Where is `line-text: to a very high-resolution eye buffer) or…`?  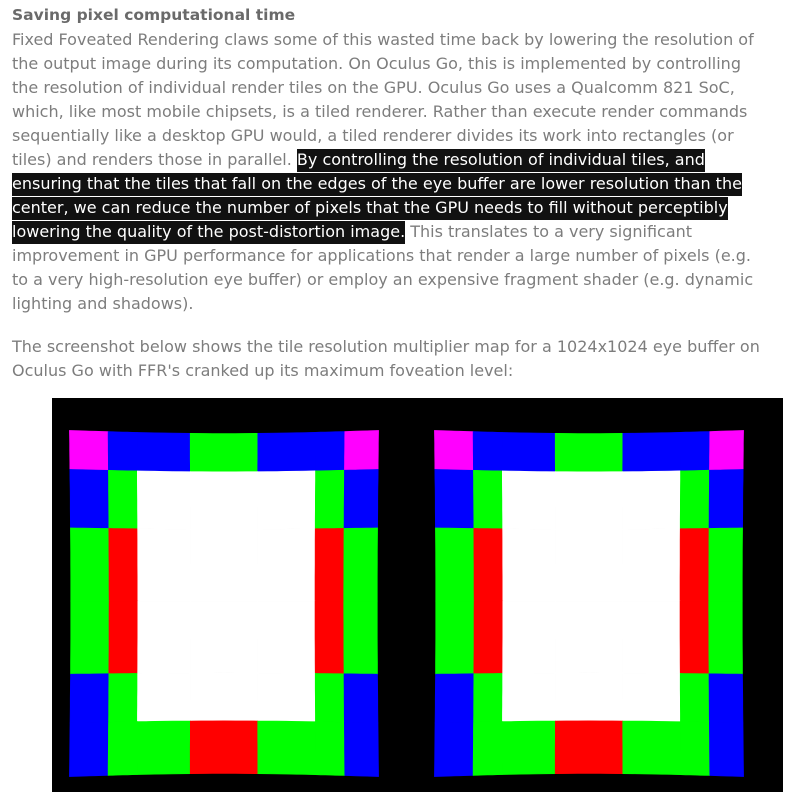
line-text: to a very high-resolution eye buffer) or… is located at coordinates (383, 279).